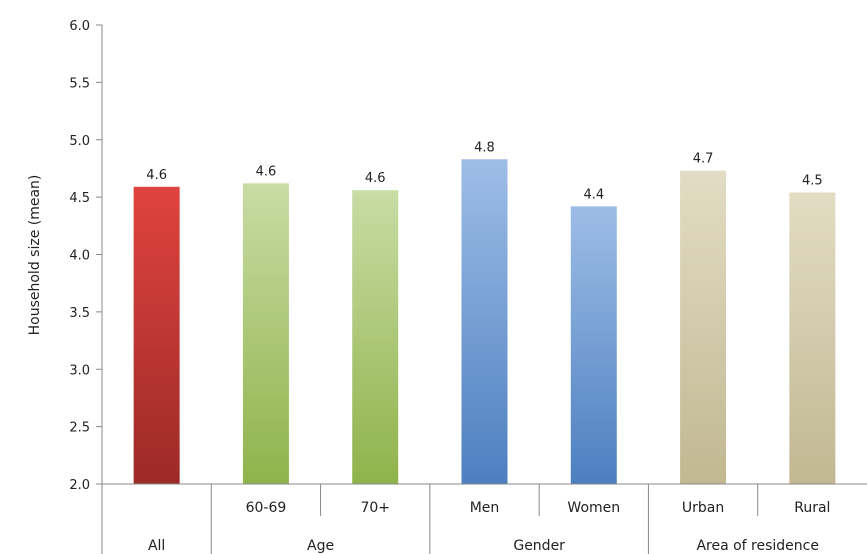 This screenshot has width=867, height=554. What do you see at coordinates (79, 26) in the screenshot?
I see `y-tick-label: 6.0` at bounding box center [79, 26].